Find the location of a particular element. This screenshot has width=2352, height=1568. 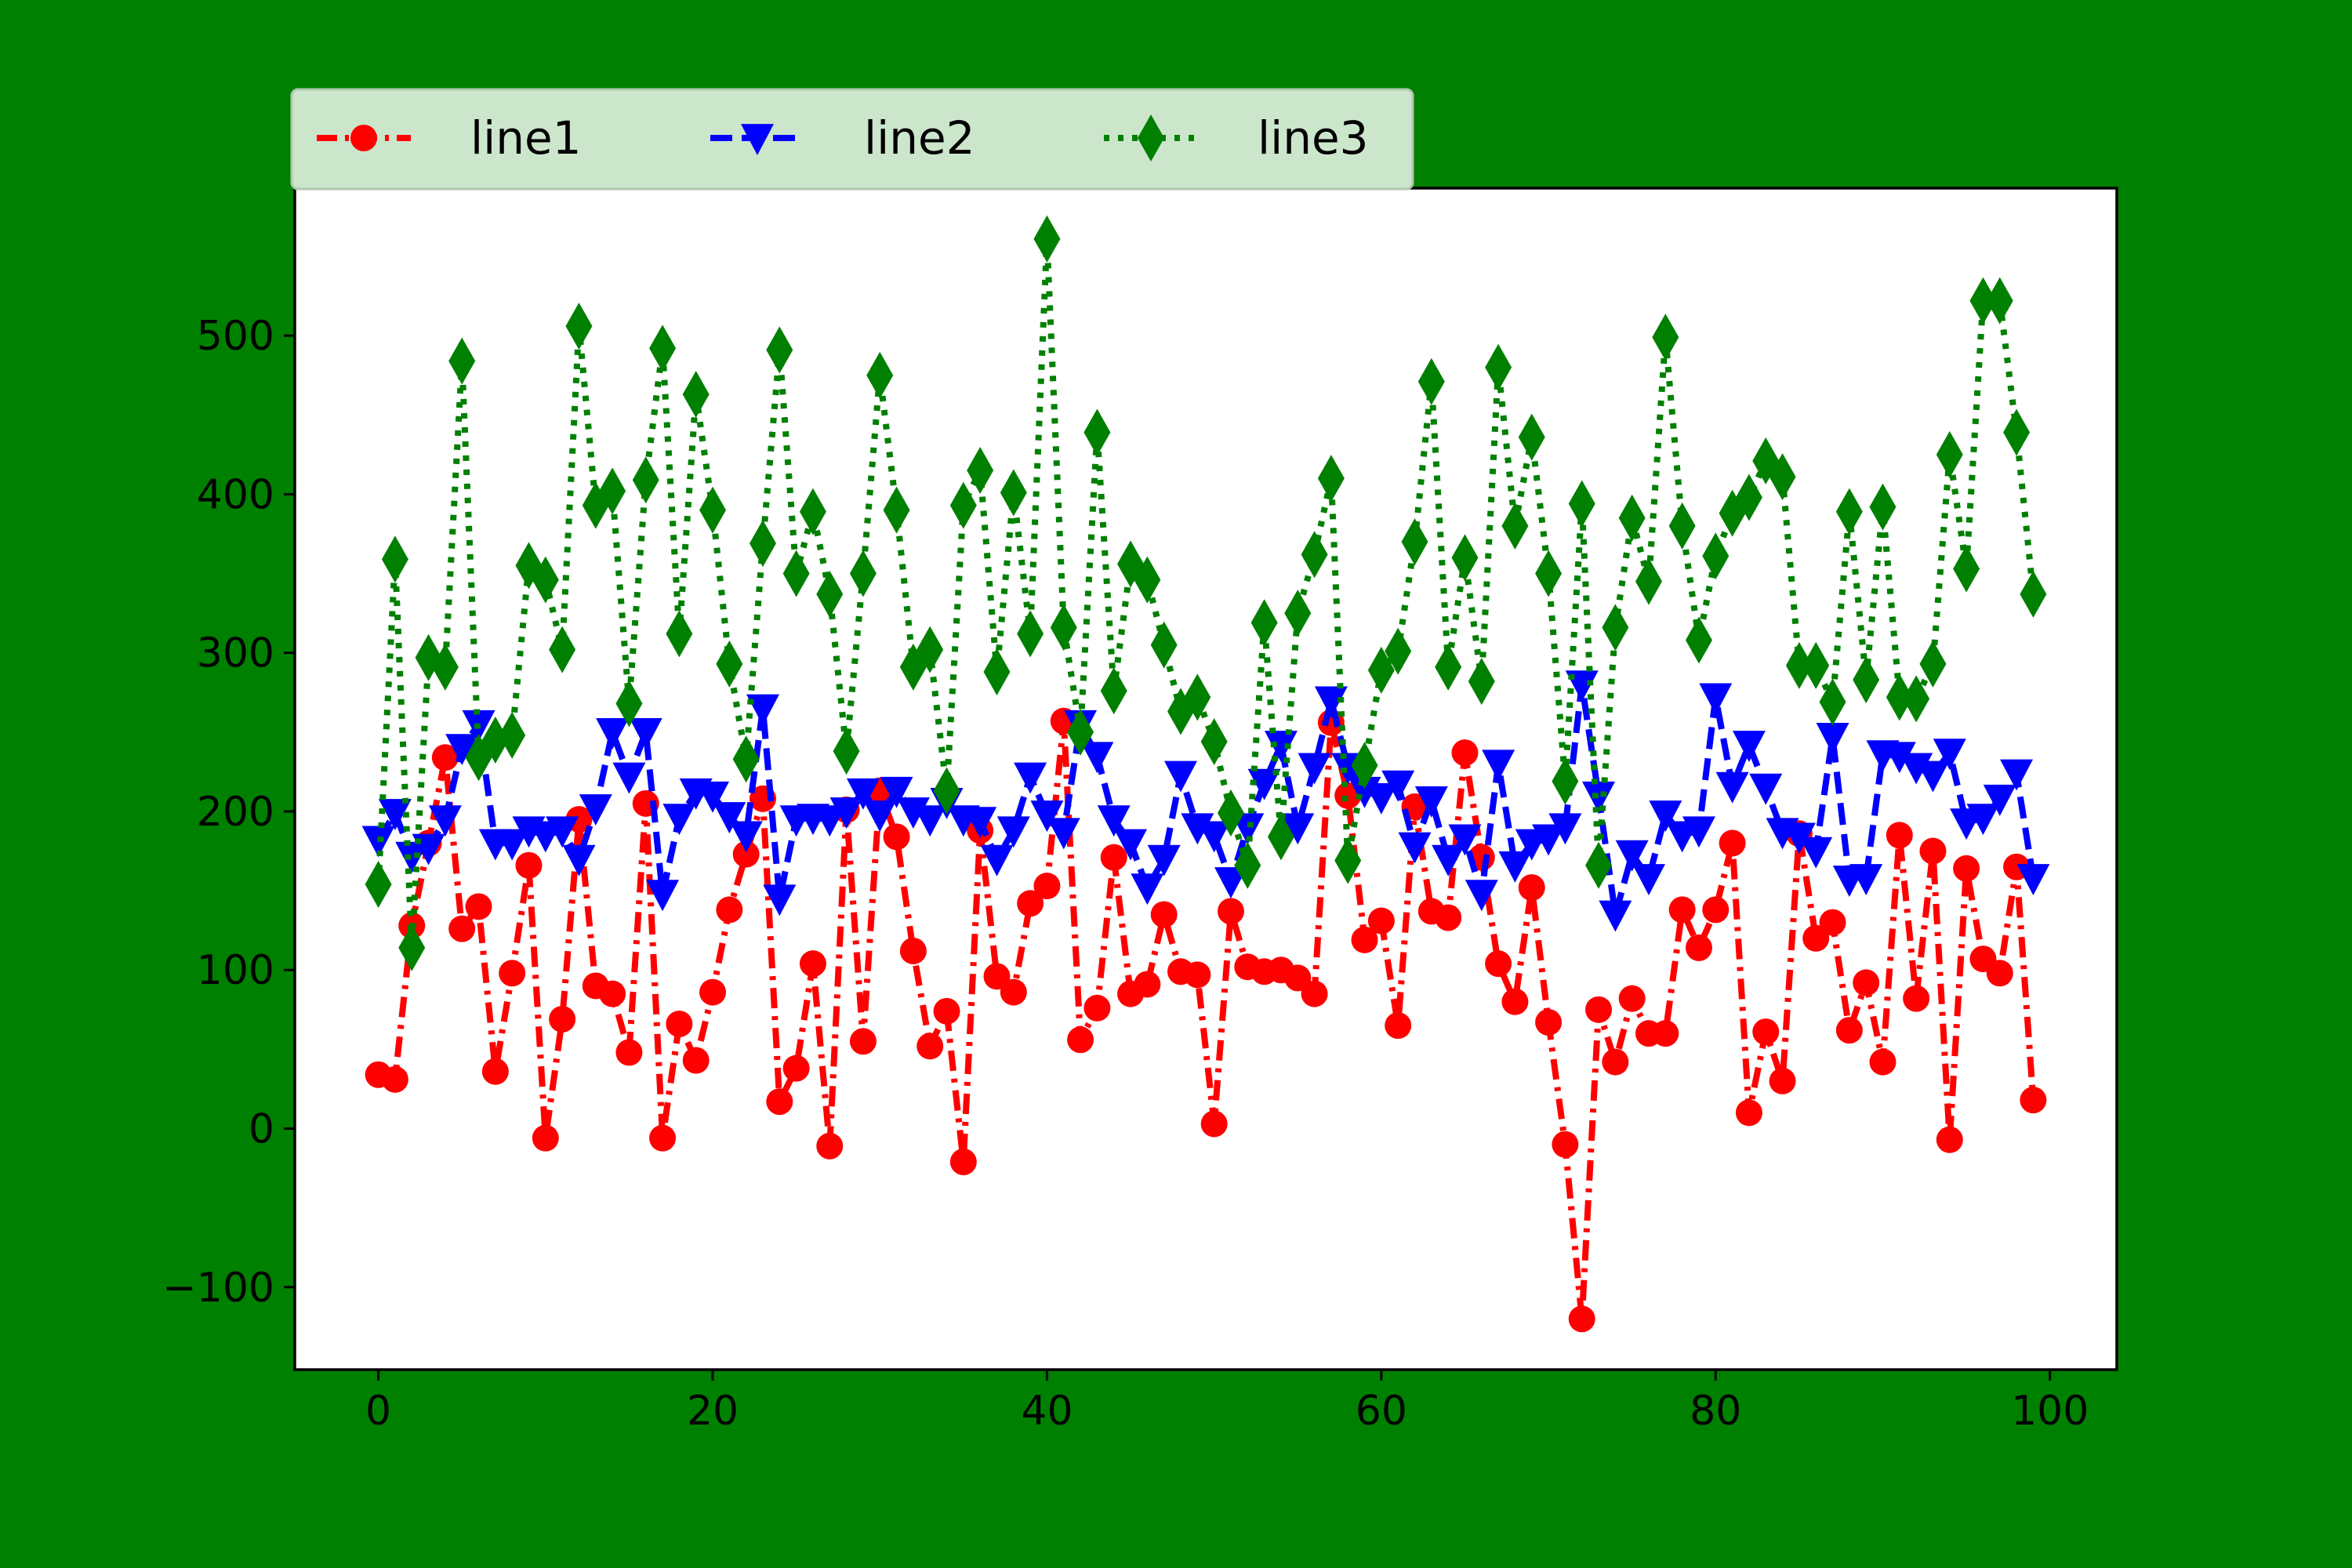

legend-marker-line2 is located at coordinates (757, 140).